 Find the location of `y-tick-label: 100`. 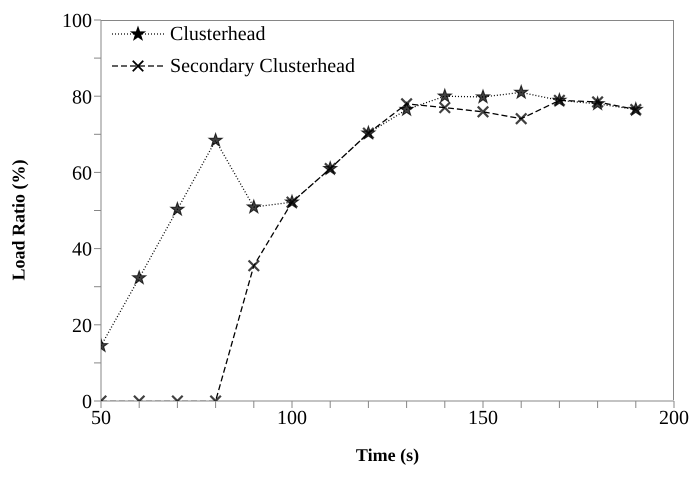

y-tick-label: 100 is located at coordinates (77, 21).